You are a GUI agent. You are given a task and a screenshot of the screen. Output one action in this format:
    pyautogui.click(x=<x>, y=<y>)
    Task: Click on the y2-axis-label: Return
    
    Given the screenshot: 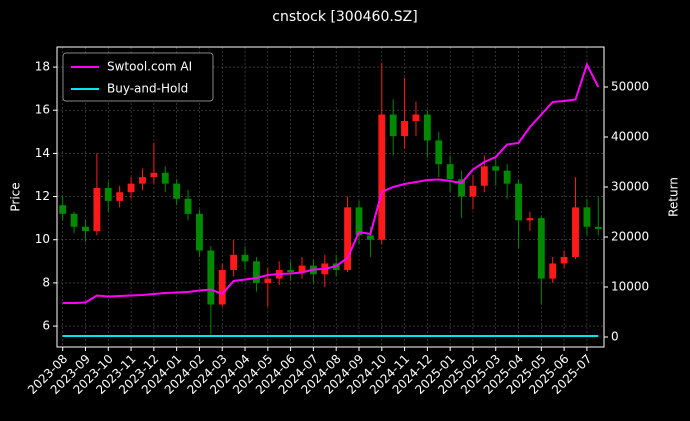 What is the action you would take?
    pyautogui.click(x=674, y=197)
    